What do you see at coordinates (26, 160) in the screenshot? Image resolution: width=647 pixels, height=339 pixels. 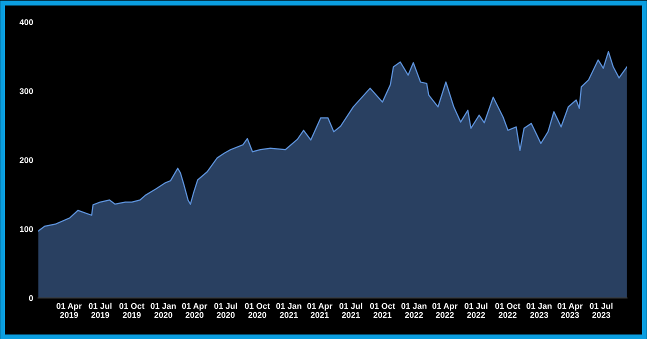 I see `y-tick-label: 200` at bounding box center [26, 160].